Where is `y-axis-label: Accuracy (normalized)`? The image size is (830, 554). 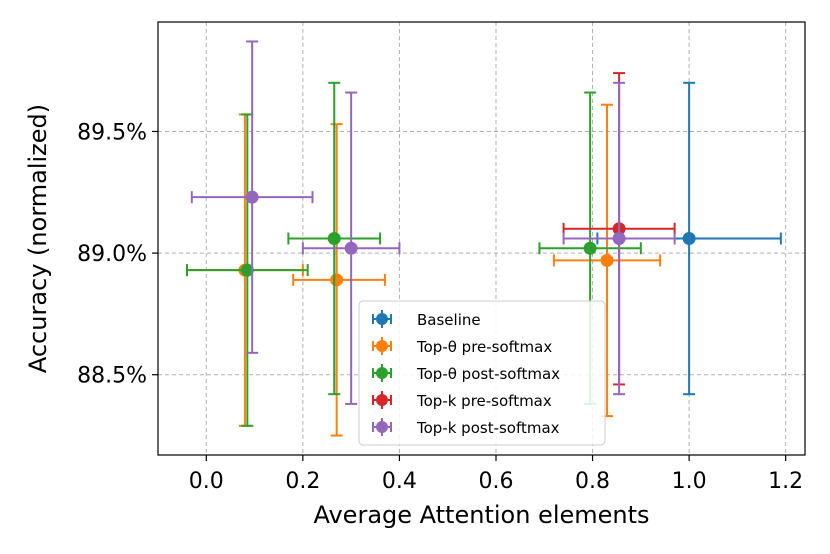 y-axis-label: Accuracy (normalized) is located at coordinates (38, 238).